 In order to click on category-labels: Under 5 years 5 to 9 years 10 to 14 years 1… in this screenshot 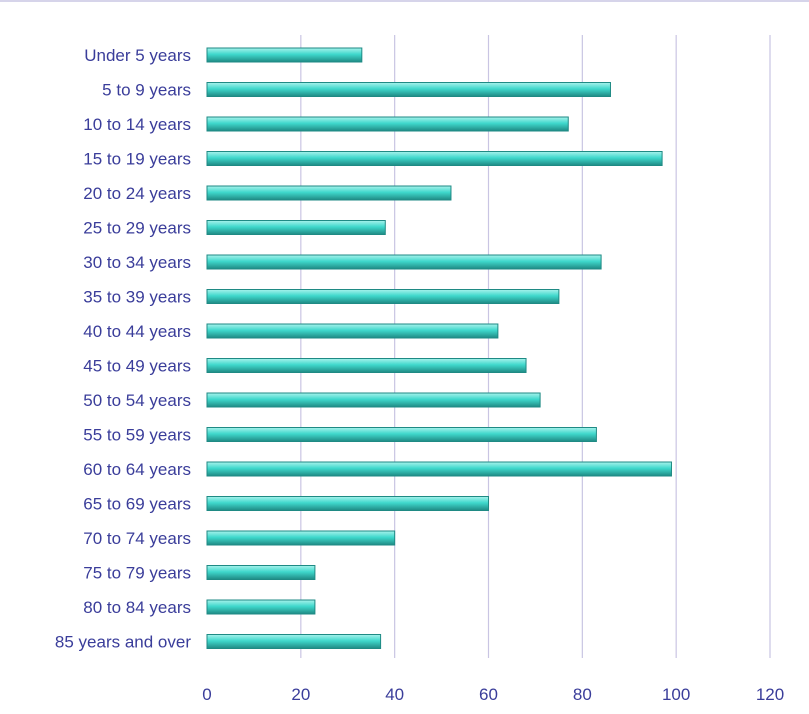, I will do `click(123, 349)`.